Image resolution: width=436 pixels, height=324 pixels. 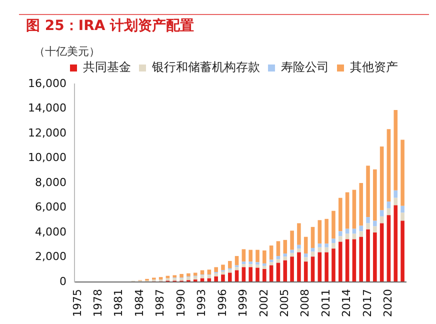 What do you see at coordinates (47, 157) in the screenshot?
I see `y-tick-label: 10,000` at bounding box center [47, 157].